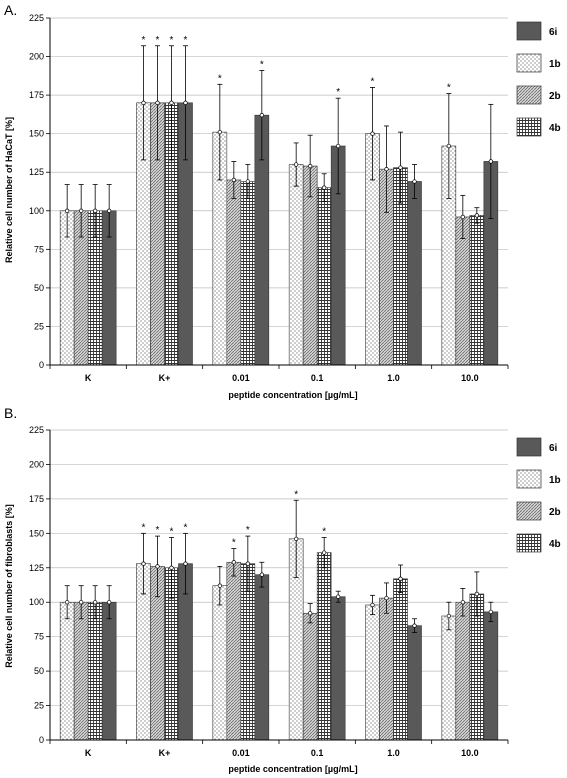  I want to click on bar-4b-K, so click(95, 671).